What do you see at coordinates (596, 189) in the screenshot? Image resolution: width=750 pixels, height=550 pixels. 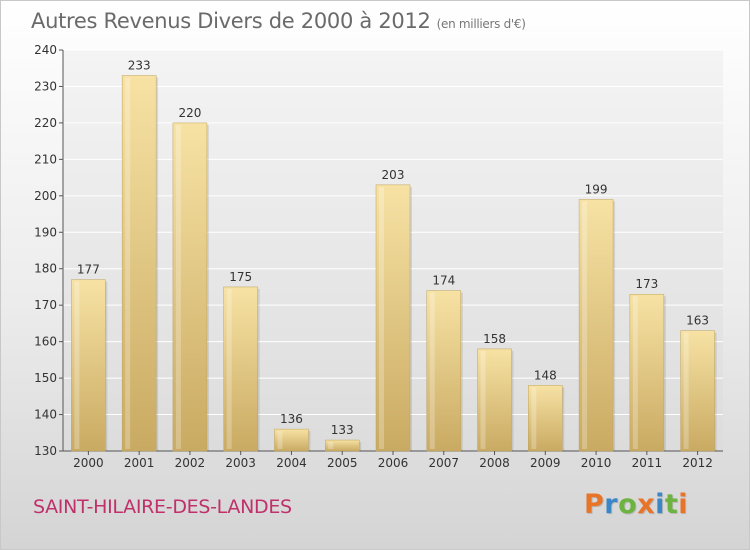 I see `data-label: 199` at bounding box center [596, 189].